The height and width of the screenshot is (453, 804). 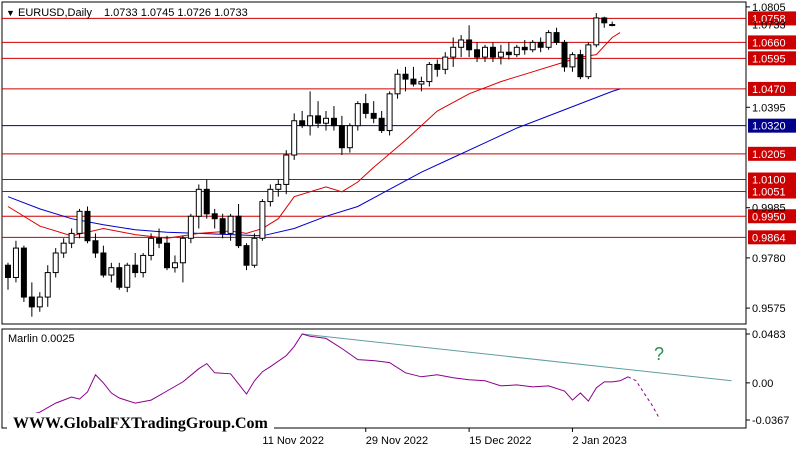 I want to click on symbol-dropdown-icon: ▼, so click(x=10, y=13).